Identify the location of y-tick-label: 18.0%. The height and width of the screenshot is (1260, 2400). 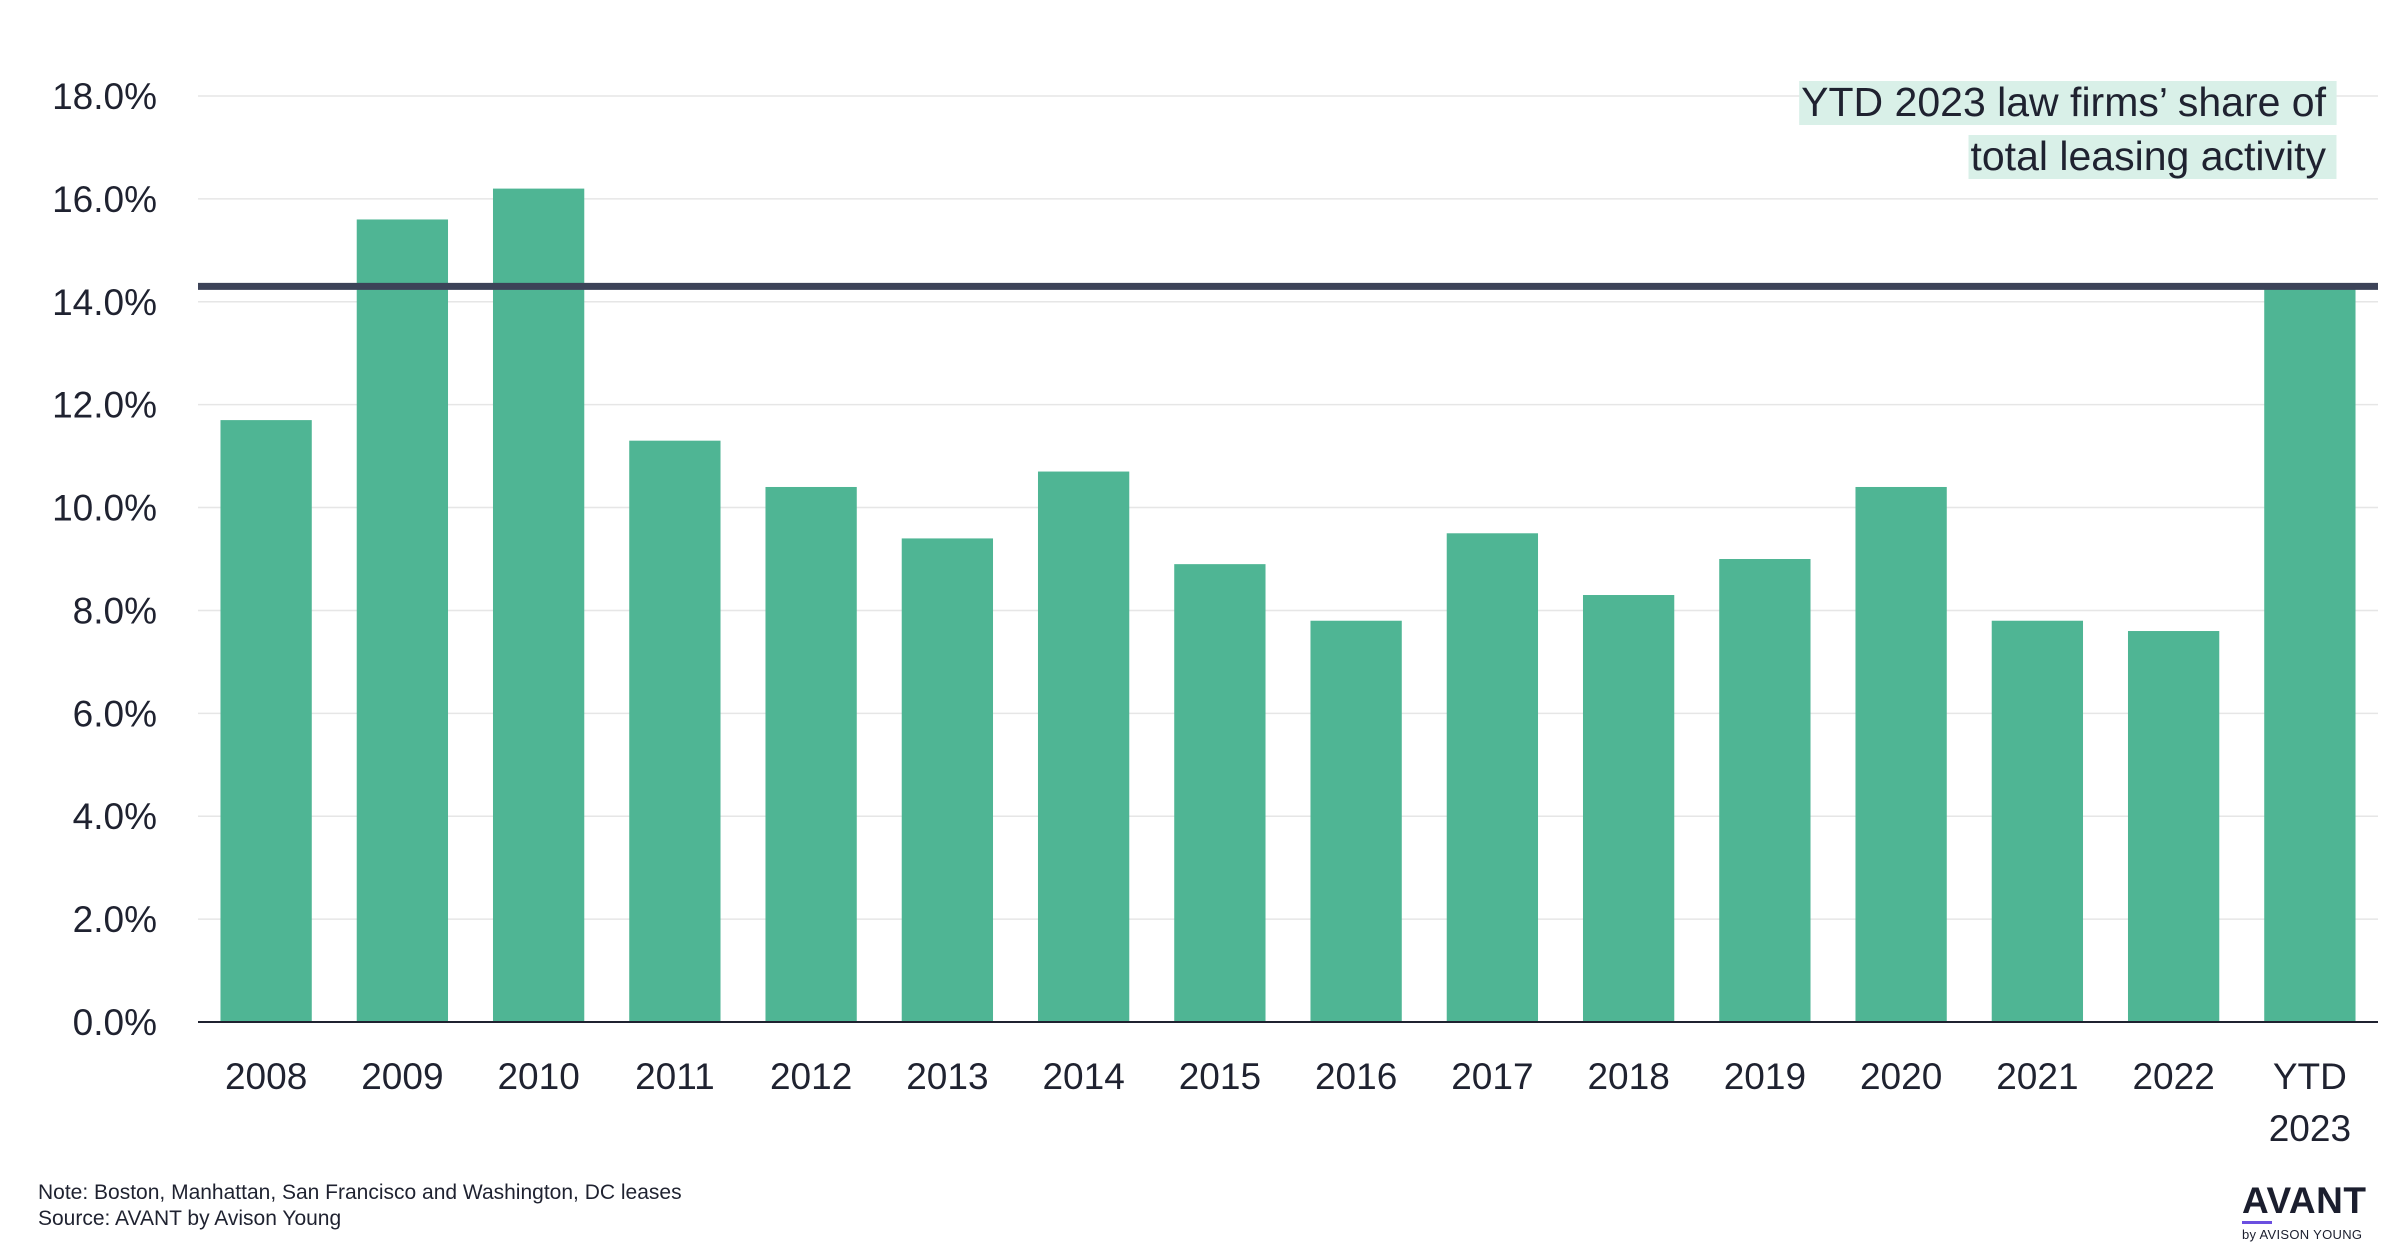
(104, 96).